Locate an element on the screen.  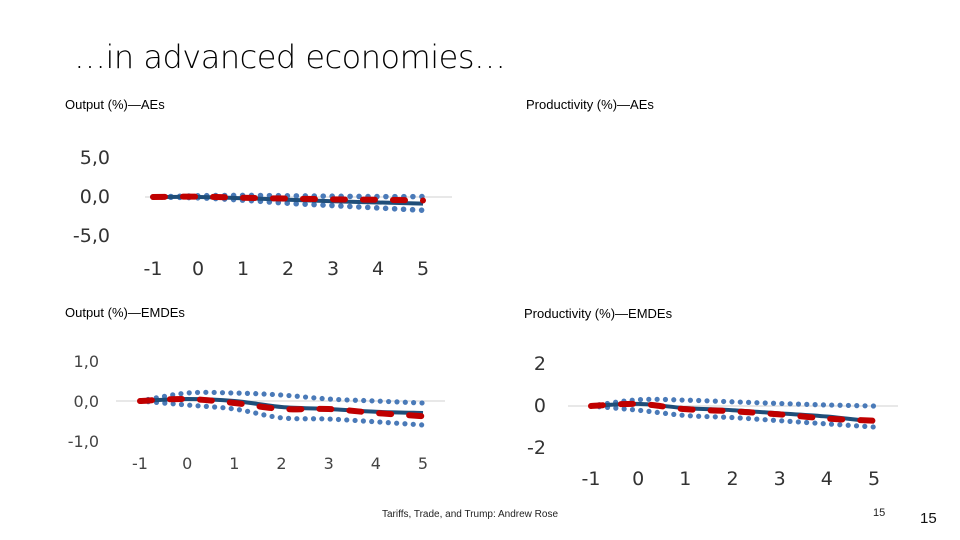
series-alternative is located at coordinates (288, 198).